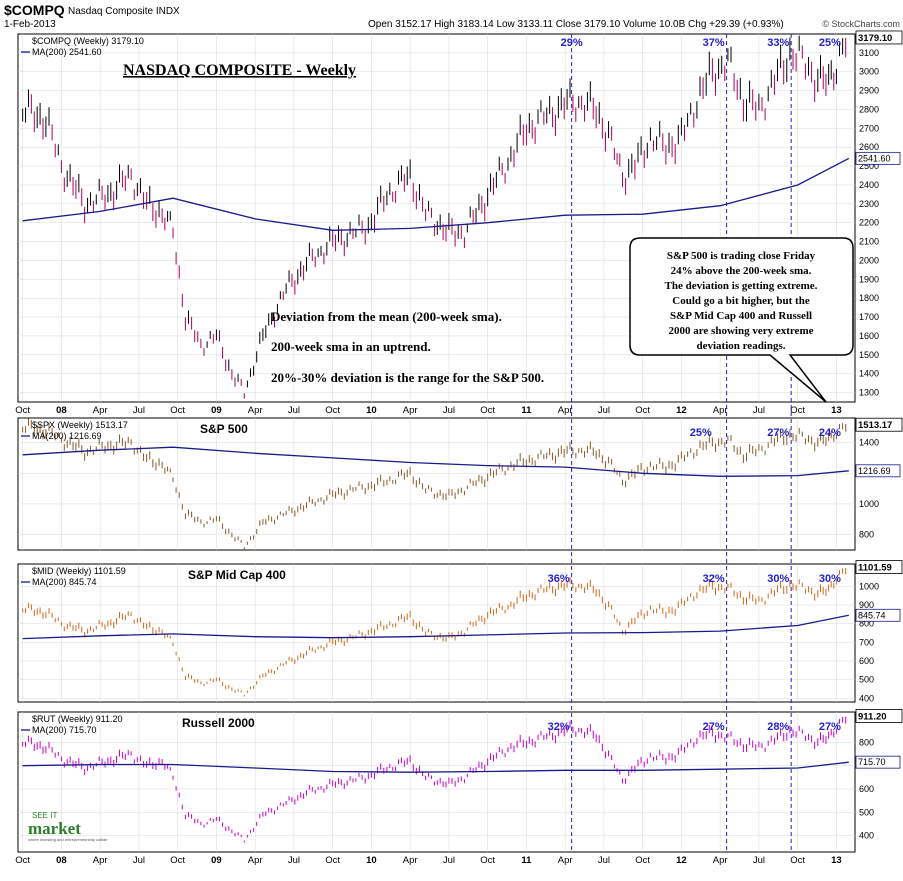  I want to click on deviation-label: 33%, so click(778, 43).